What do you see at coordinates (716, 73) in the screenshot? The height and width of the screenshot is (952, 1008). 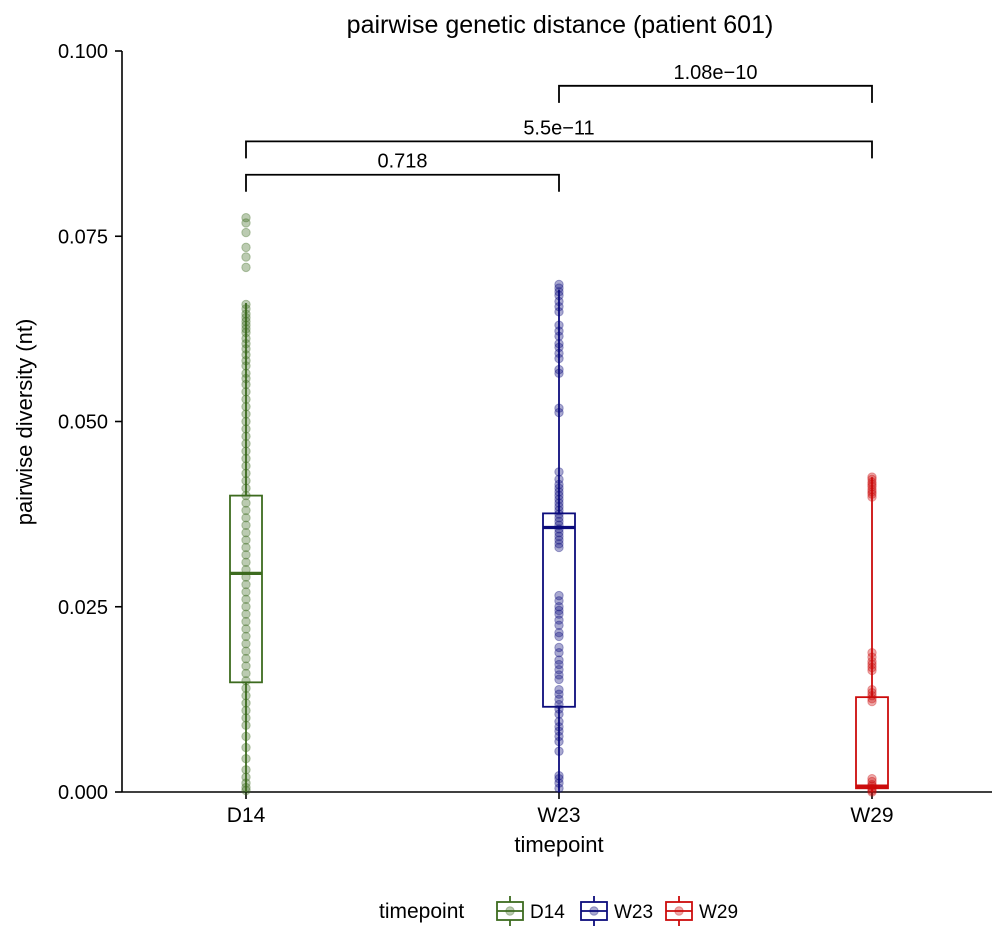 I see `comparison-pvalue: 1.08e−10` at bounding box center [716, 73].